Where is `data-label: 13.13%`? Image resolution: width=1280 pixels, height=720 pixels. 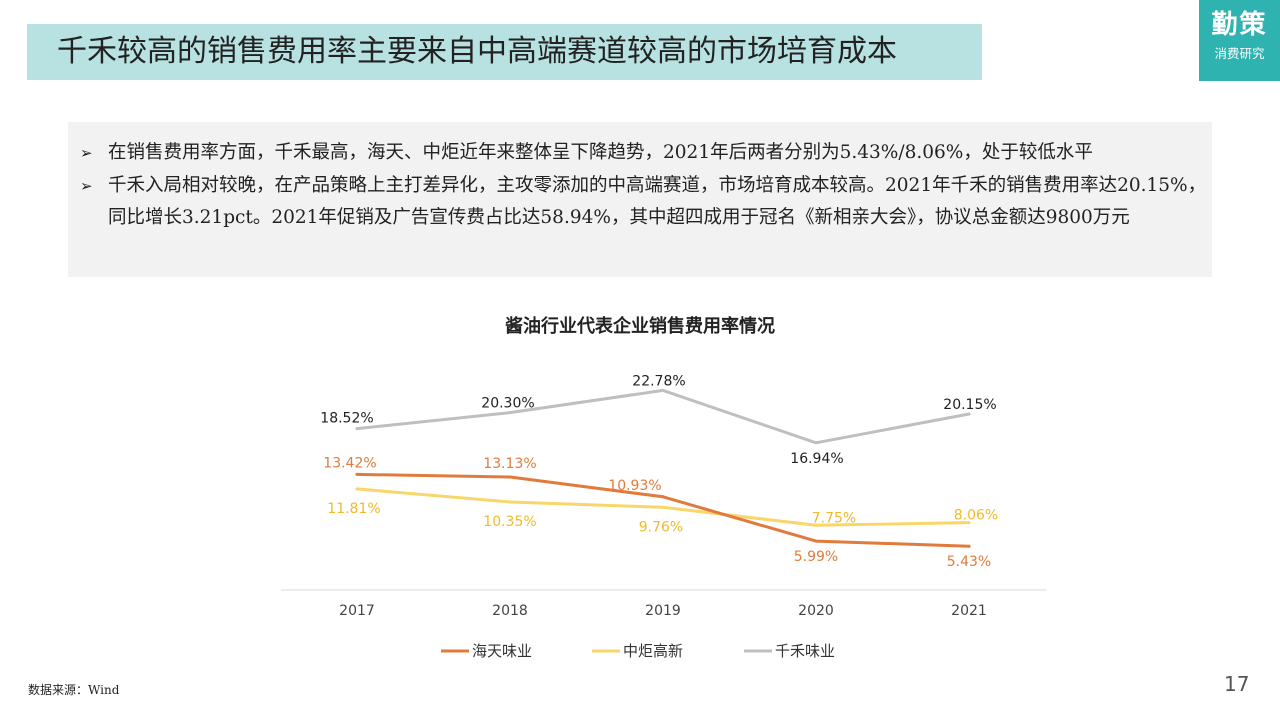 data-label: 13.13% is located at coordinates (509, 464).